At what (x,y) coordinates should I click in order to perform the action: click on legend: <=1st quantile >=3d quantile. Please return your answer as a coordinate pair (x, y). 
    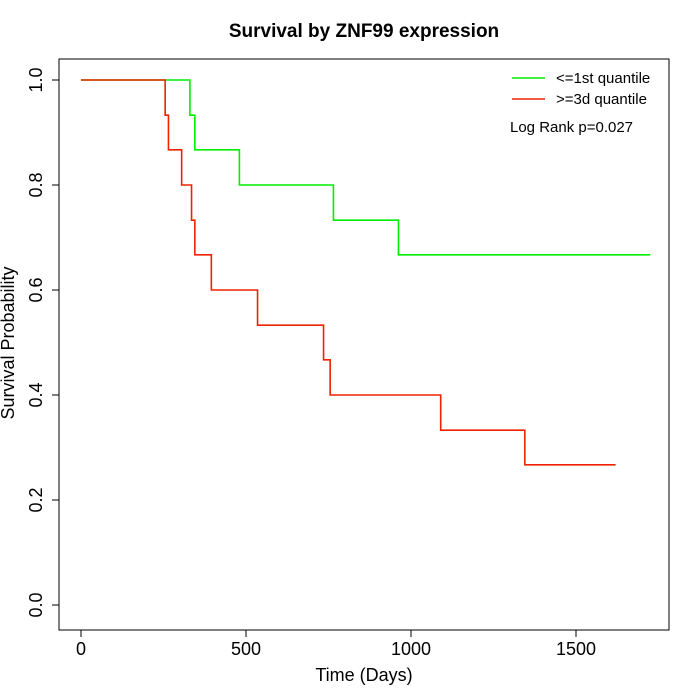
    Looking at the image, I should click on (581, 89).